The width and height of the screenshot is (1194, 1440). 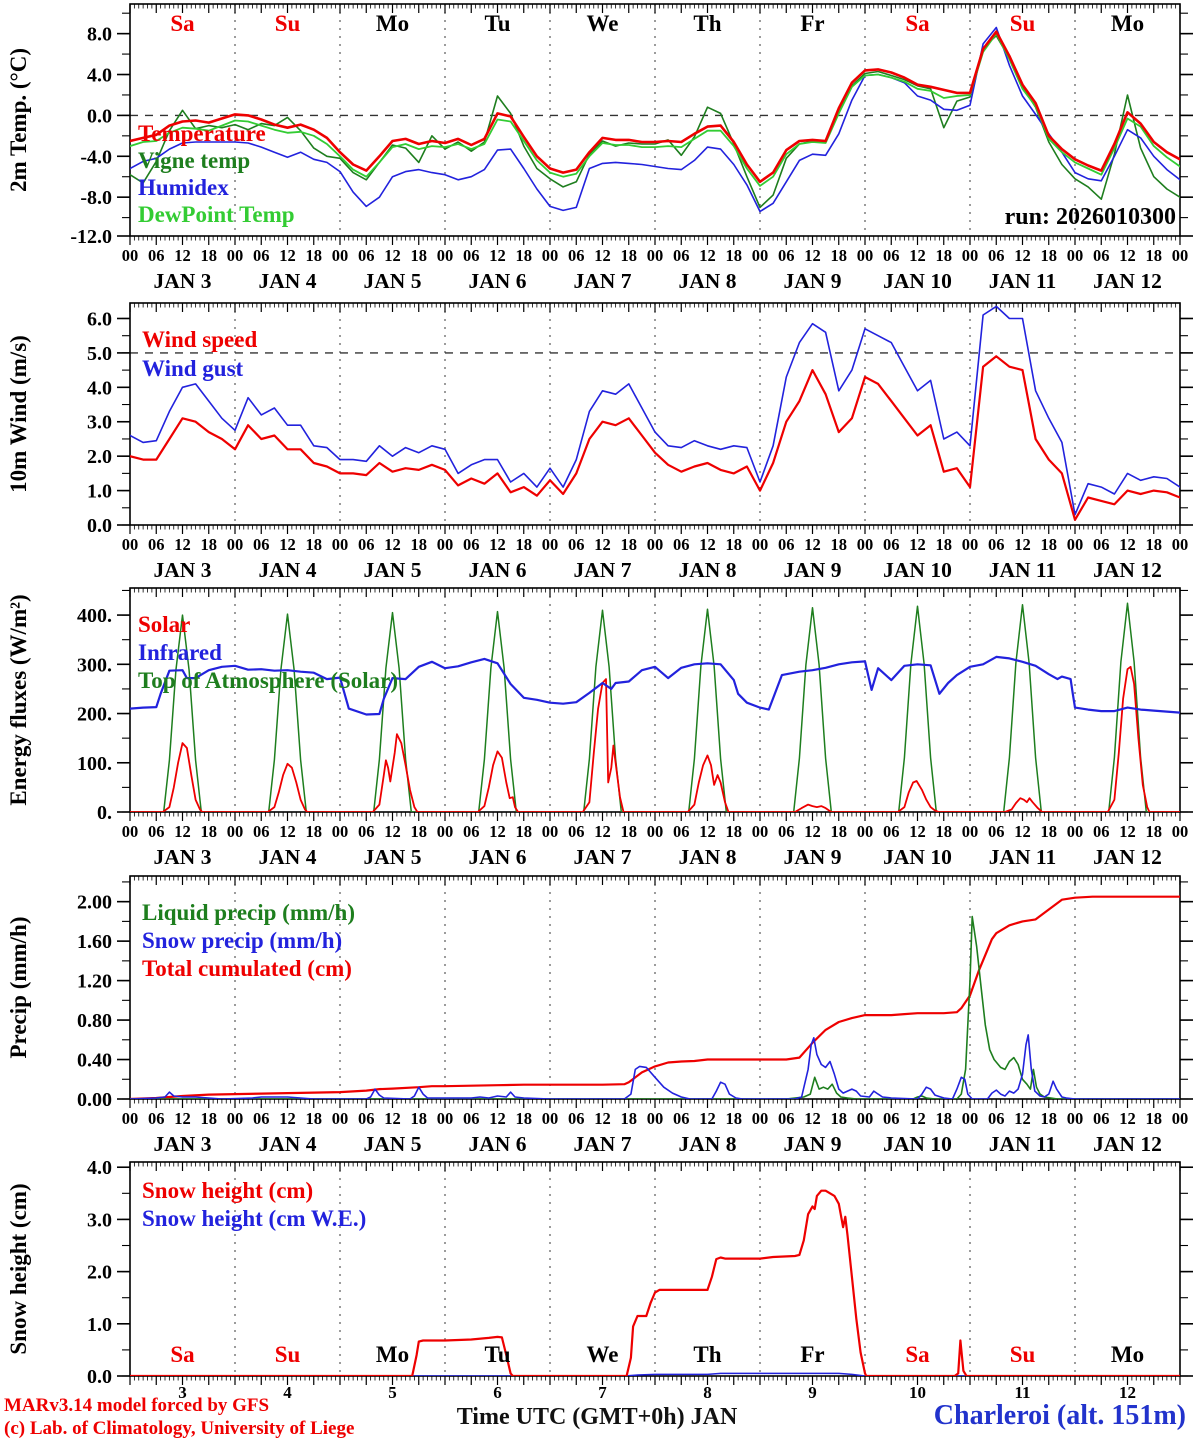 I want to click on y-tick-label: 3.0, so click(x=99, y=1220).